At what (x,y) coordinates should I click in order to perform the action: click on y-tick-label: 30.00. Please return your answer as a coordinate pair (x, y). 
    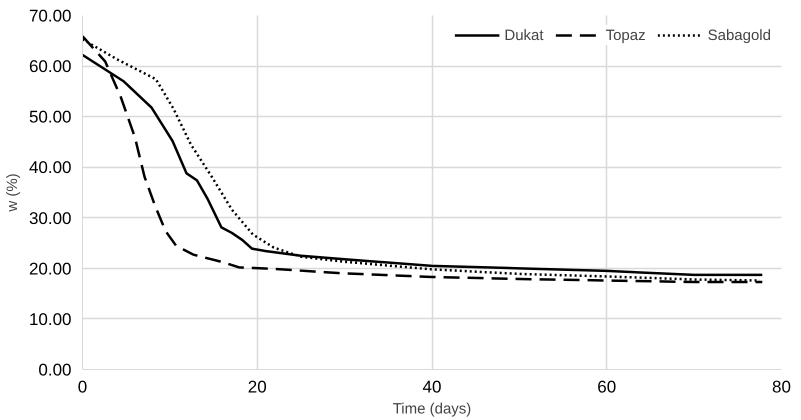
    Looking at the image, I should click on (50, 218).